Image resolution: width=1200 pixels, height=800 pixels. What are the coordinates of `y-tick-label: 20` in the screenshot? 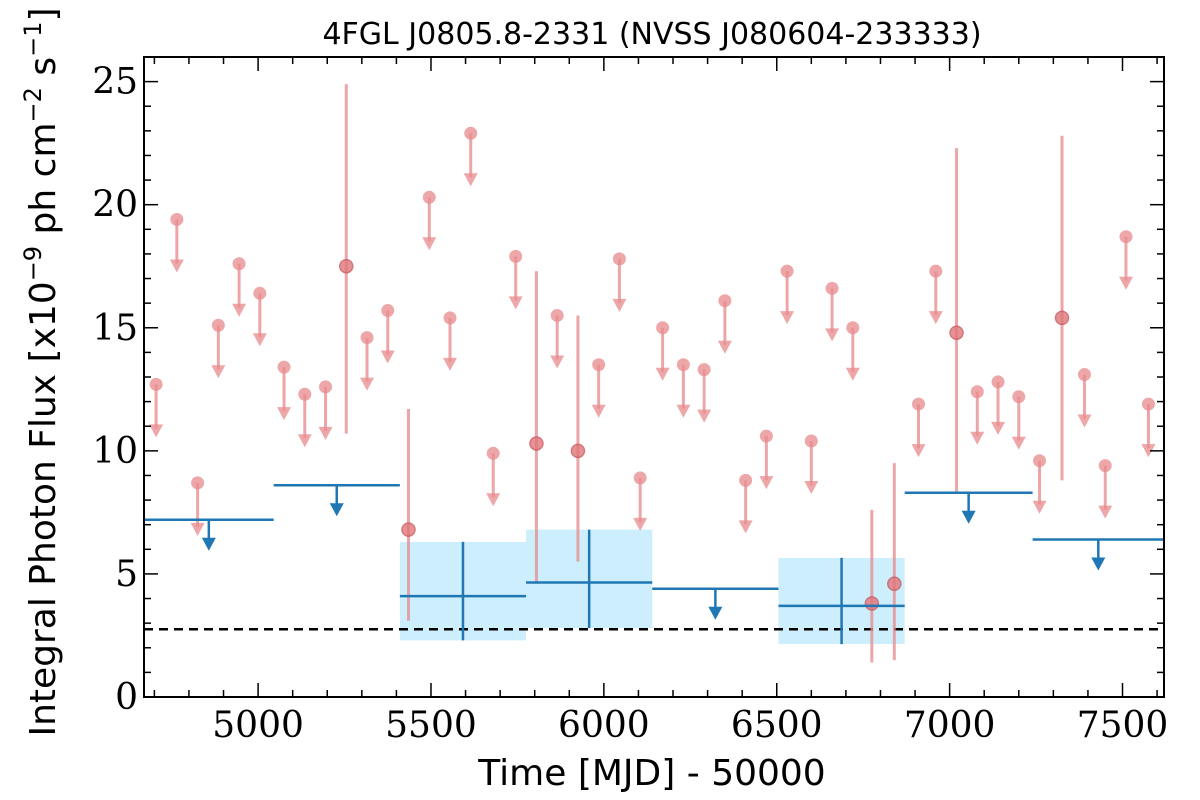 It's located at (115, 205).